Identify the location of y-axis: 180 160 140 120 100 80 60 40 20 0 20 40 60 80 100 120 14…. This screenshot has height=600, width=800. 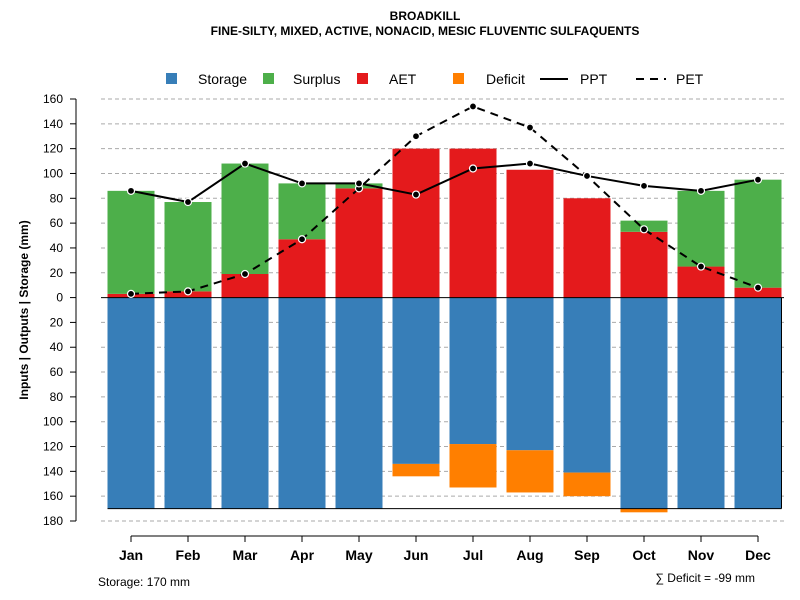
(60, 310).